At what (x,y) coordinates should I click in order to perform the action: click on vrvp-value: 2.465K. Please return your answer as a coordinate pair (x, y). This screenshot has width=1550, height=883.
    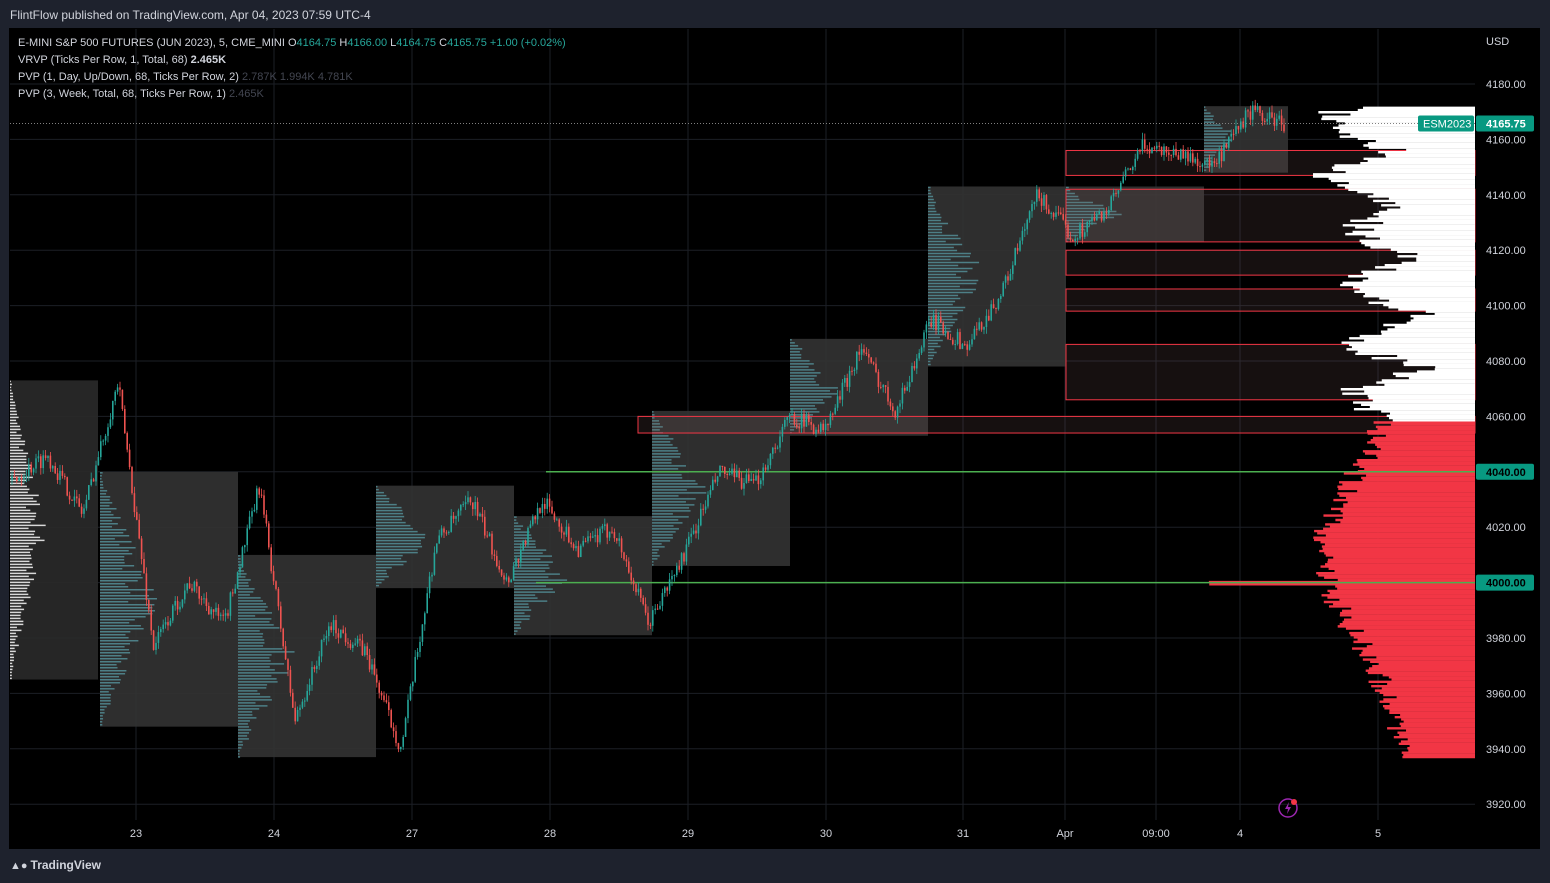
    Looking at the image, I should click on (208, 60).